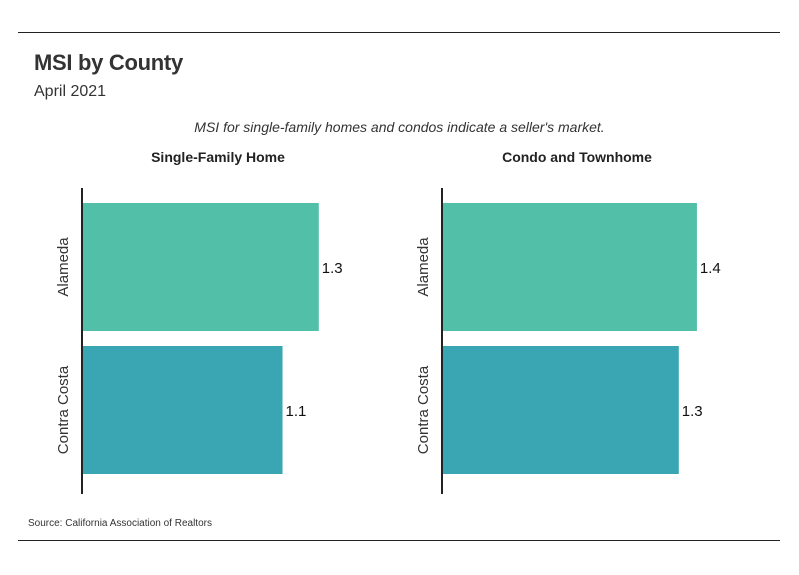 This screenshot has height=575, width=799. What do you see at coordinates (108, 62) in the screenshot?
I see `chart-title: MSI by County` at bounding box center [108, 62].